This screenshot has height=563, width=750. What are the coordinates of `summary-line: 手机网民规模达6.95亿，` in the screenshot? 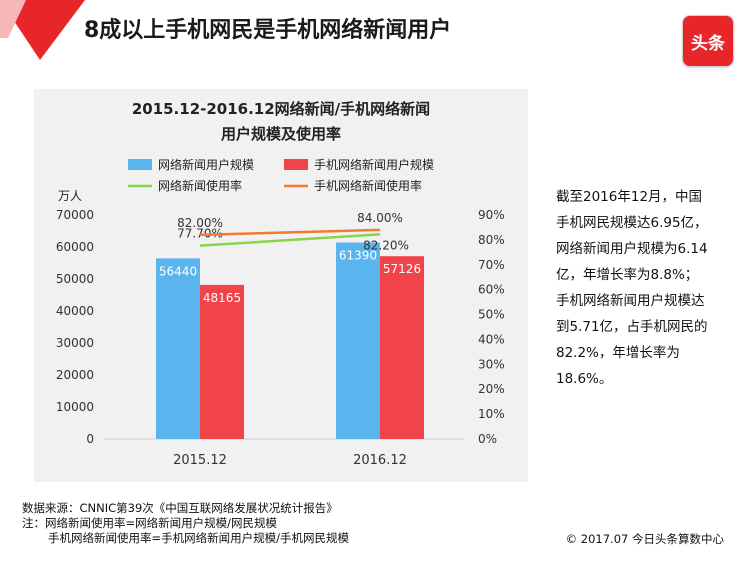 It's located at (632, 223).